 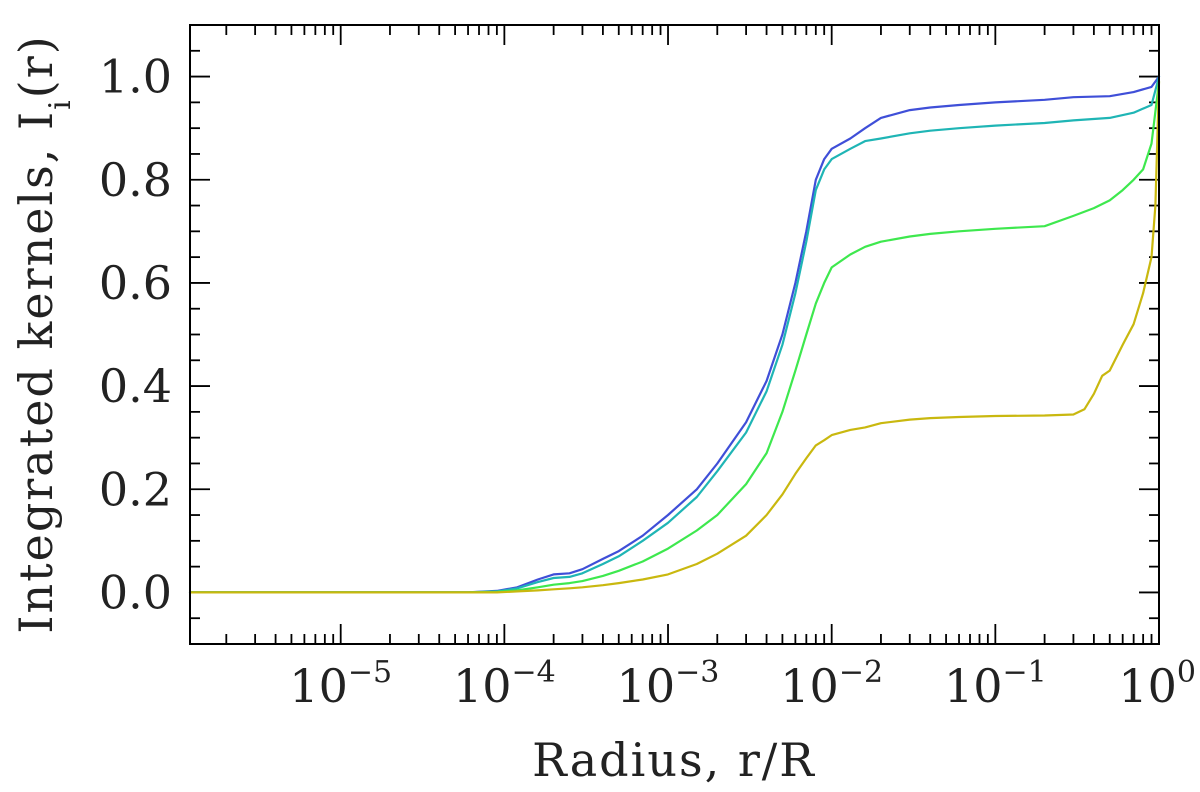 What do you see at coordinates (135, 335) in the screenshot?
I see `y-tick-labels: 0.0 0.2 0.4 0.6 0.8 1.0` at bounding box center [135, 335].